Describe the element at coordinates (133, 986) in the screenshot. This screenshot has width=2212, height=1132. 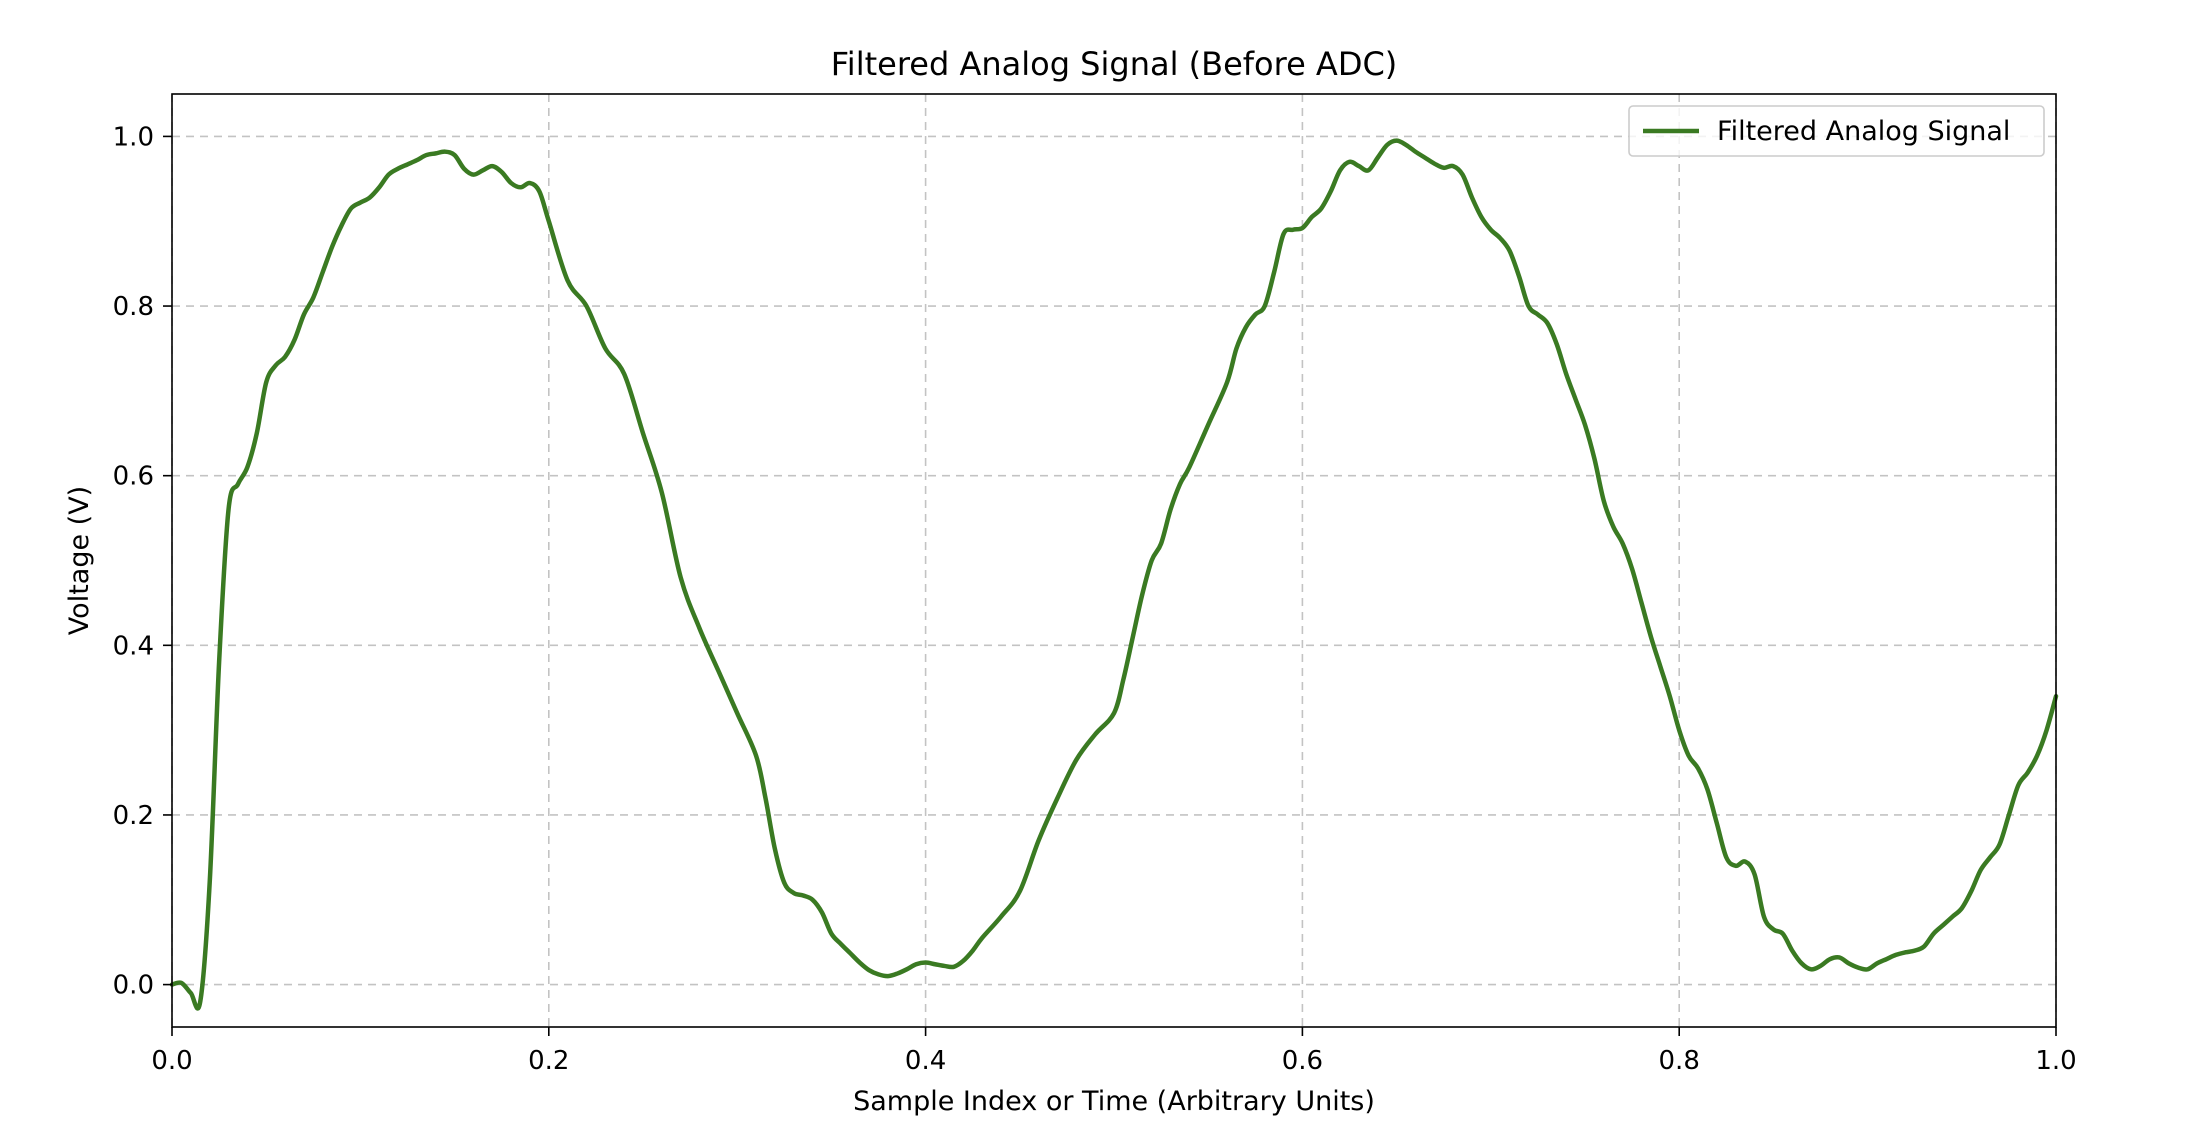
I see `y-tick-label: 0.0` at that location.